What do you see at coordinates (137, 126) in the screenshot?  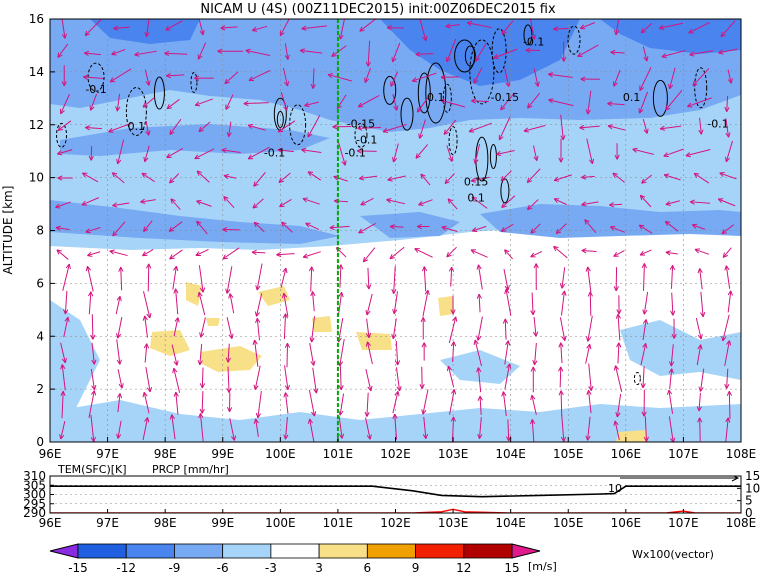 I see `contour-label: 0.1` at bounding box center [137, 126].